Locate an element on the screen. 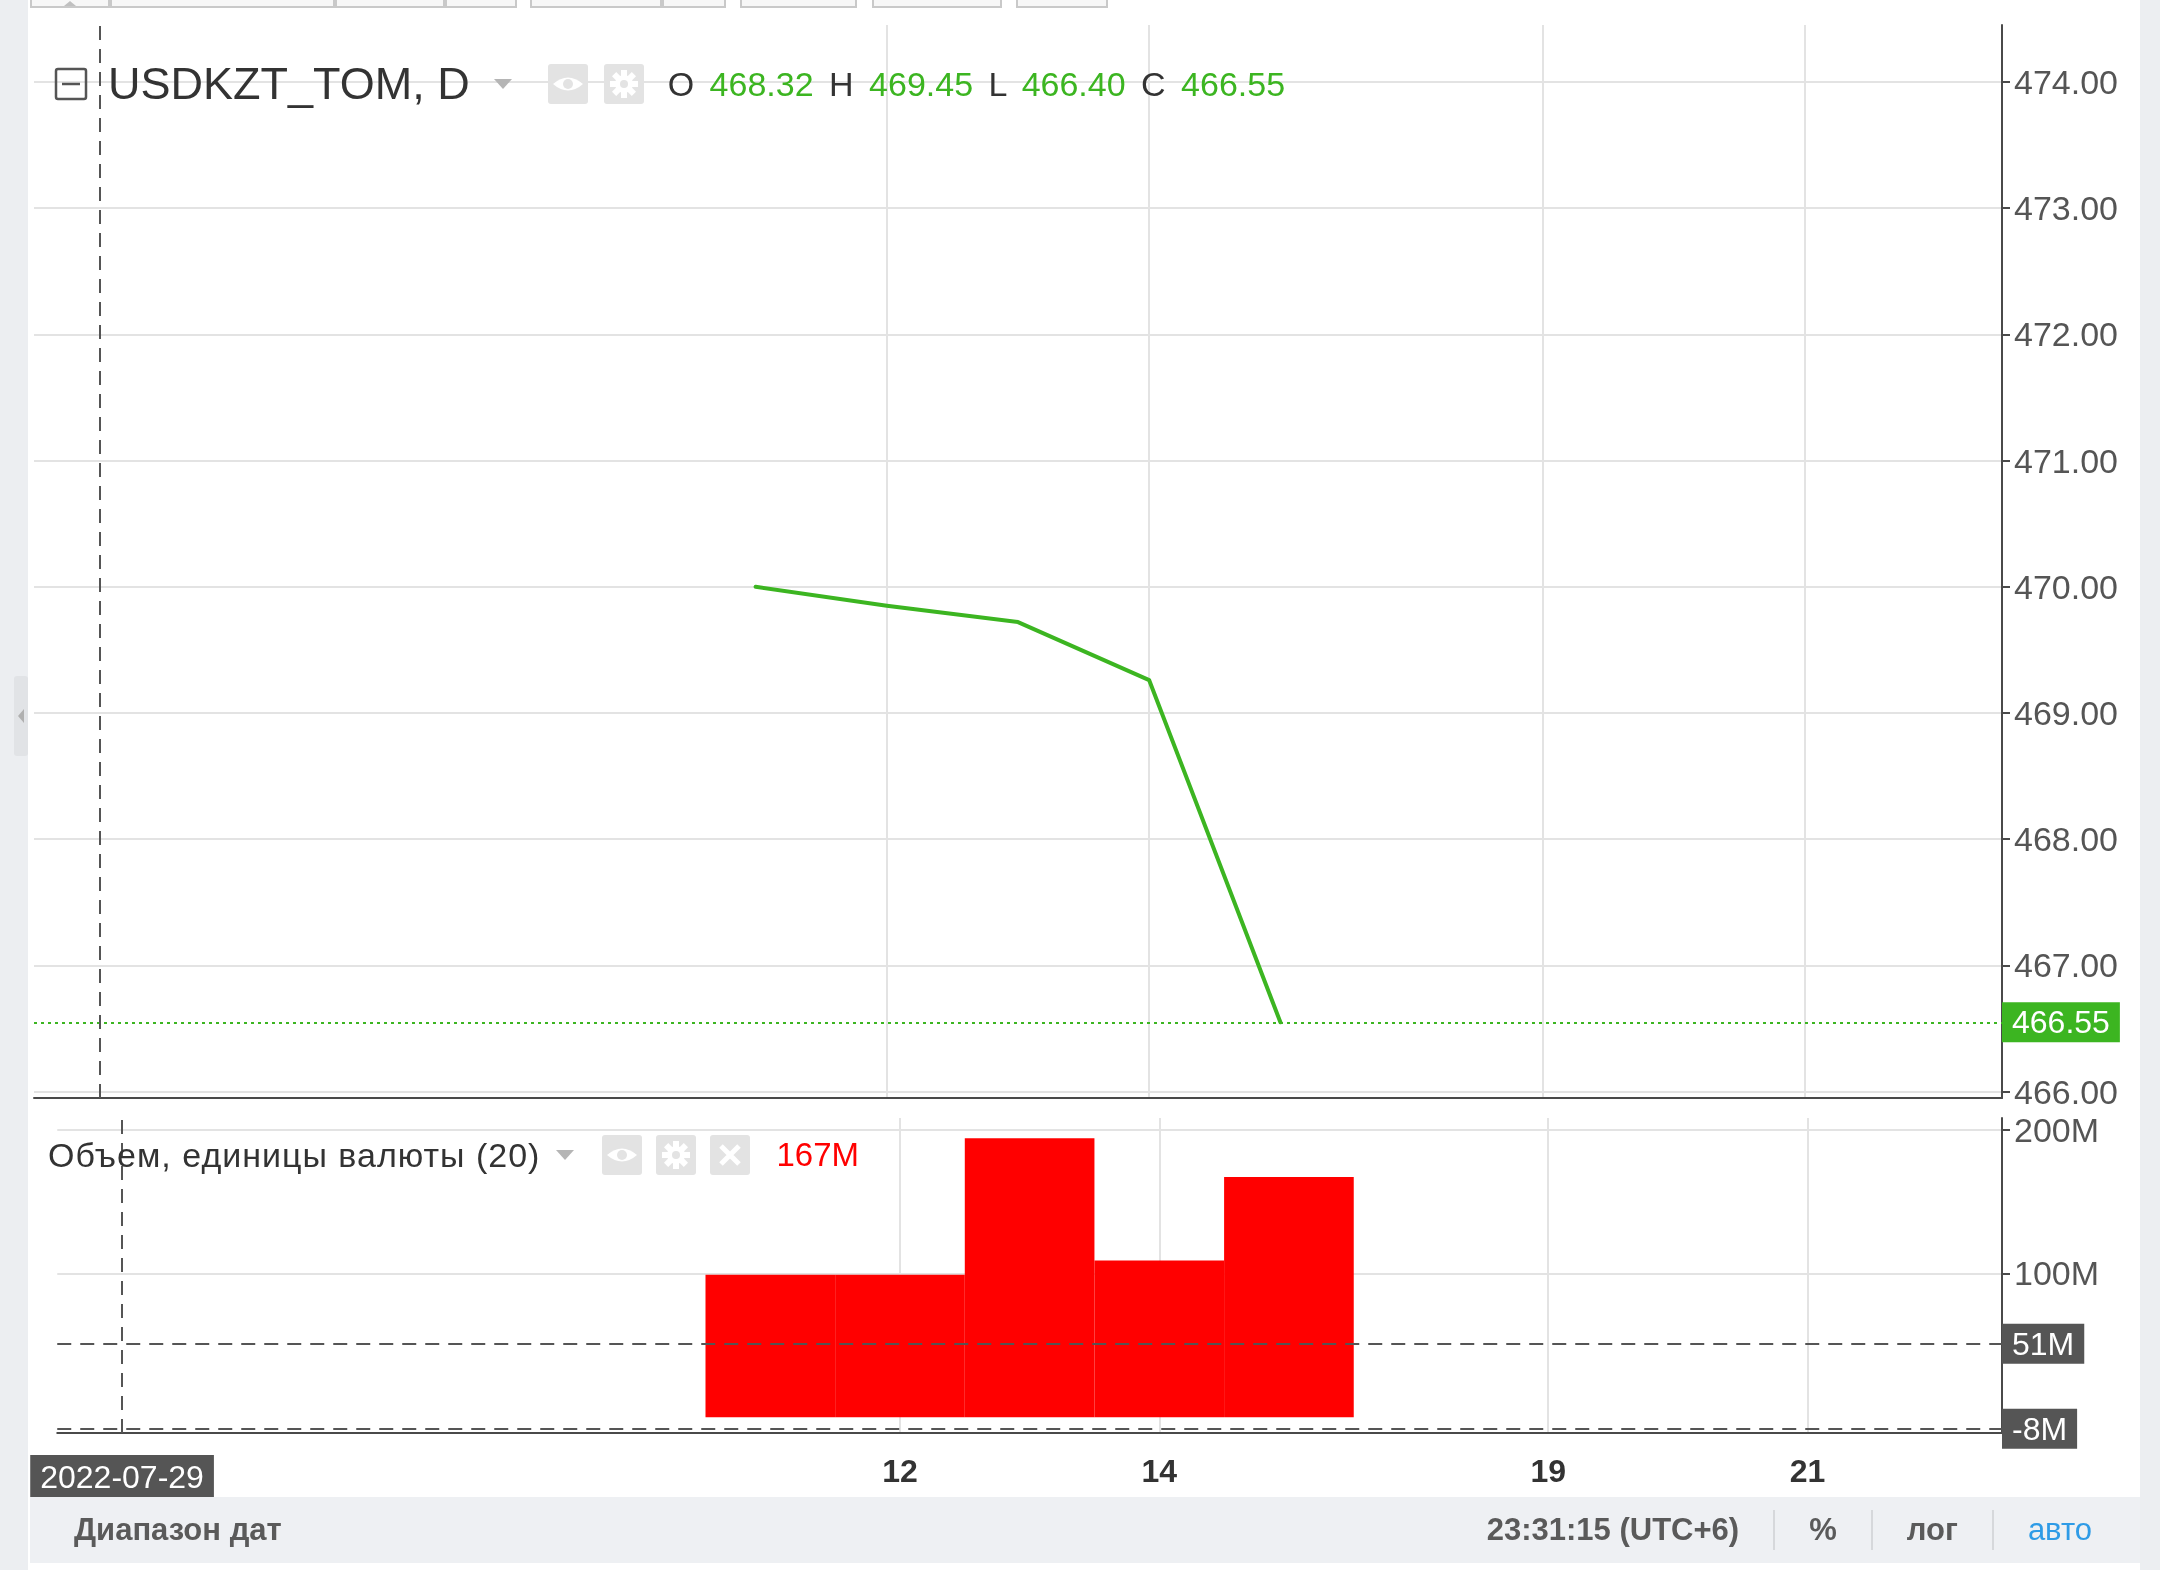 The height and width of the screenshot is (1570, 2160). x-tick-label: 21 is located at coordinates (1807, 1471).